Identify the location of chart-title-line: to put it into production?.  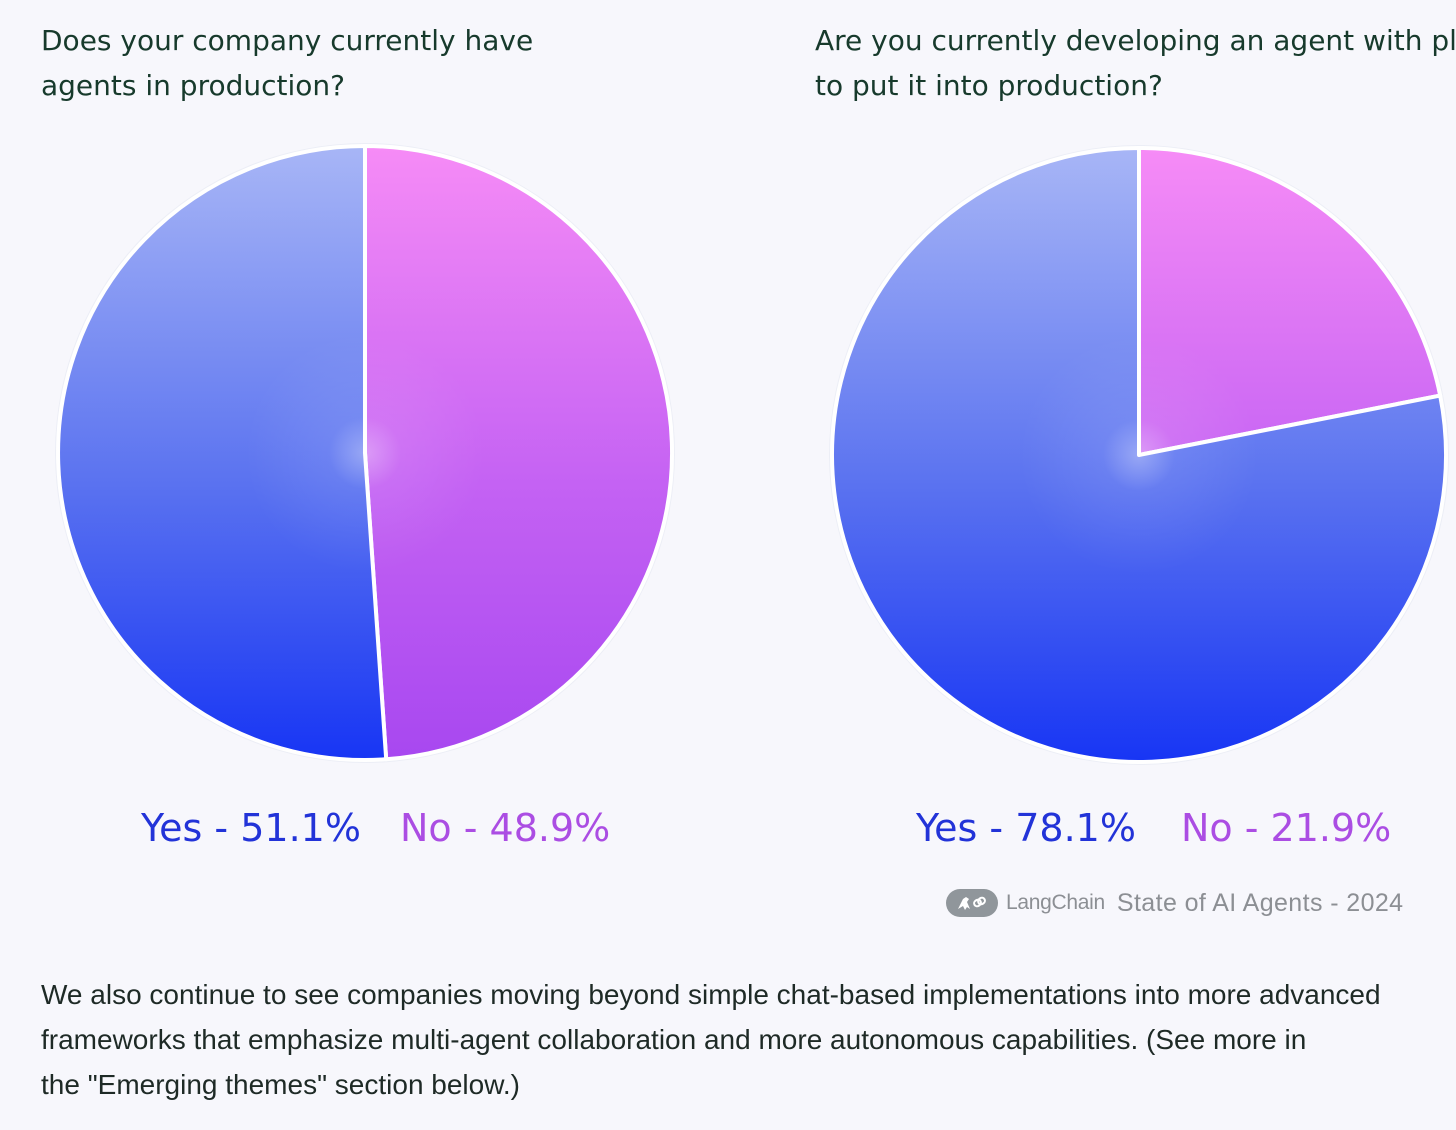
(989, 85).